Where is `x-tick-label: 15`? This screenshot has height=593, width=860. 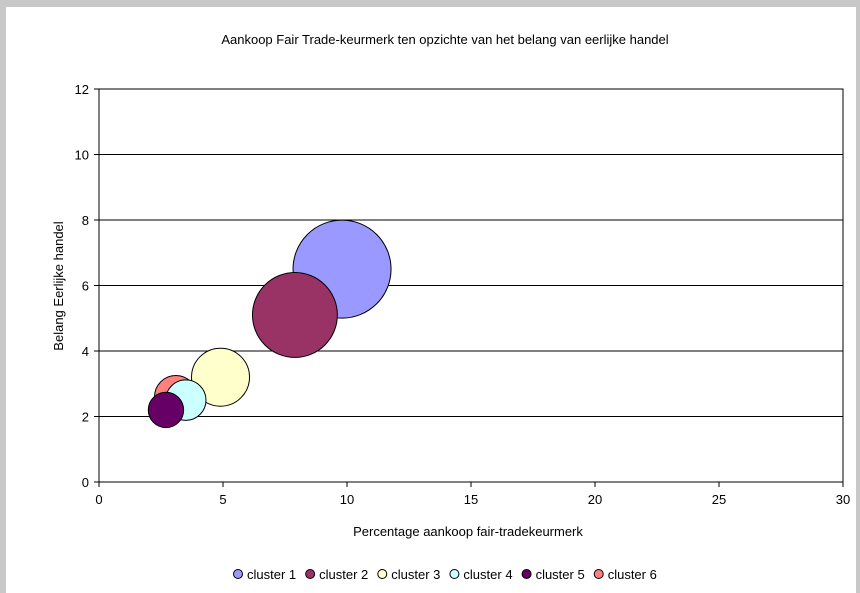
x-tick-label: 15 is located at coordinates (471, 499).